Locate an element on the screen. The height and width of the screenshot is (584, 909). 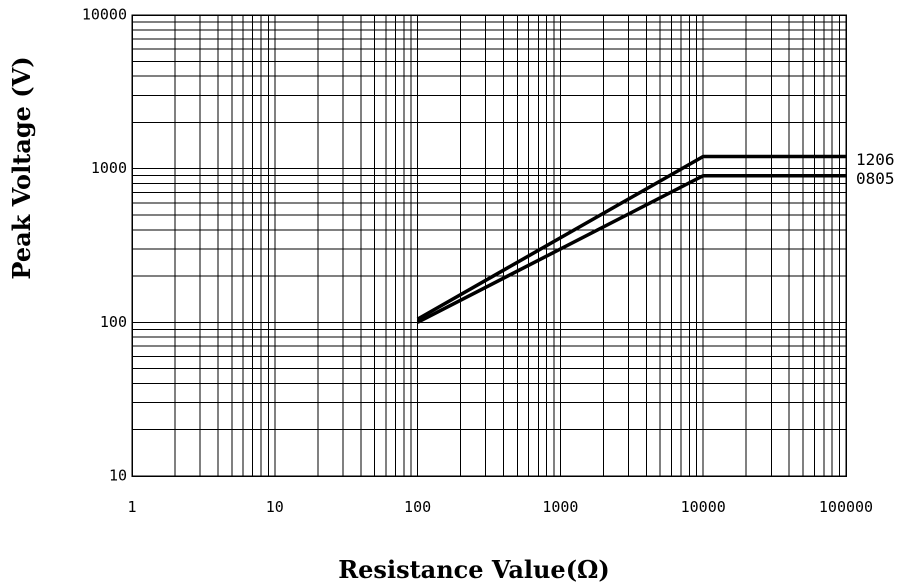
series-labels: 1206 0805 is located at coordinates (875, 169).